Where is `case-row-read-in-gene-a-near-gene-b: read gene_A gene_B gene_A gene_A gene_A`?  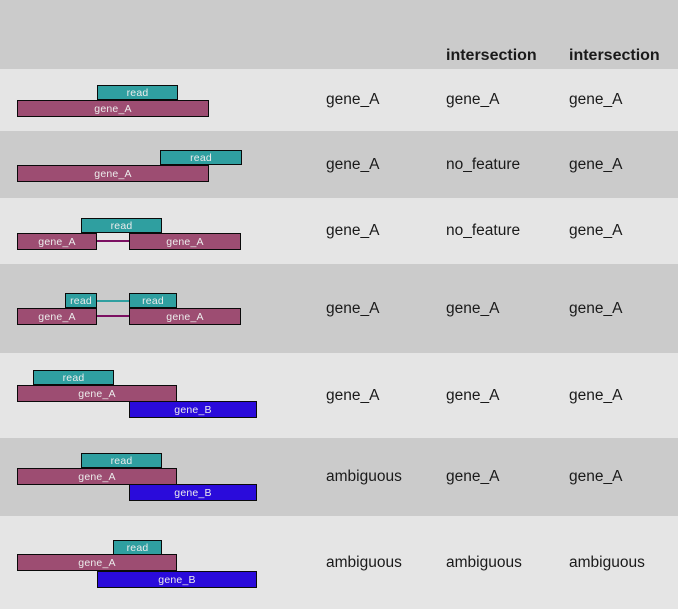 case-row-read-in-gene-a-near-gene-b: read gene_A gene_B gene_A gene_A gene_A is located at coordinates (339, 395).